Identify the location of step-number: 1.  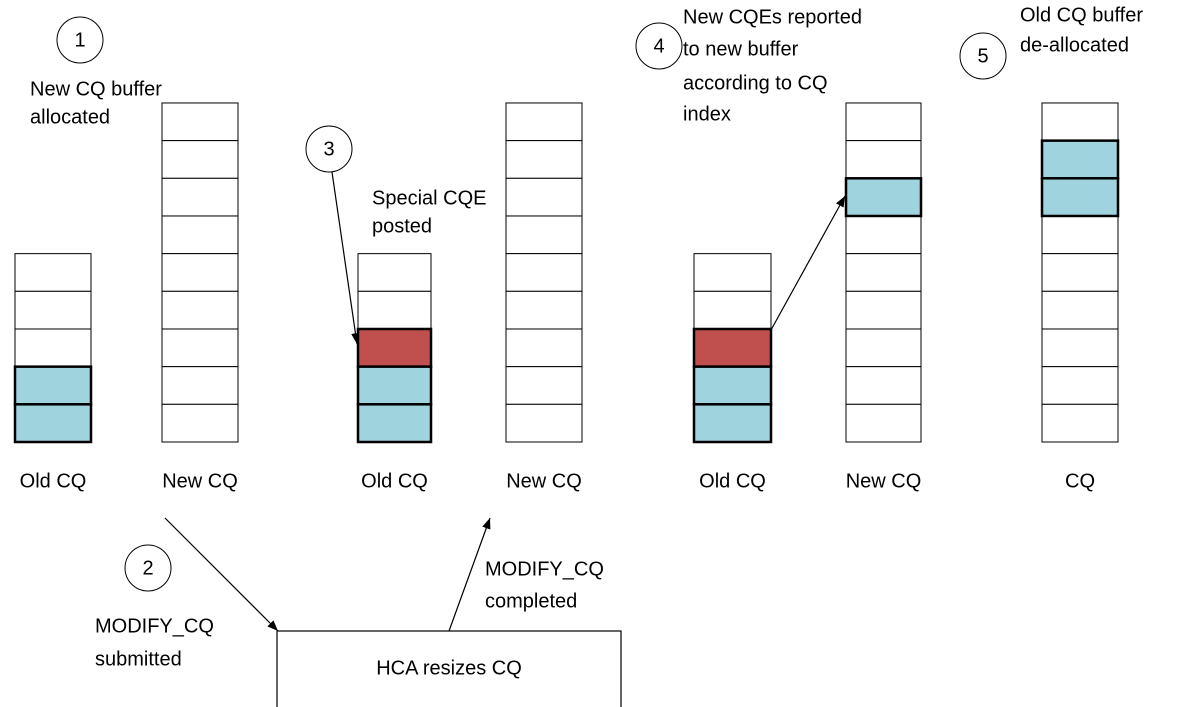
(79, 40).